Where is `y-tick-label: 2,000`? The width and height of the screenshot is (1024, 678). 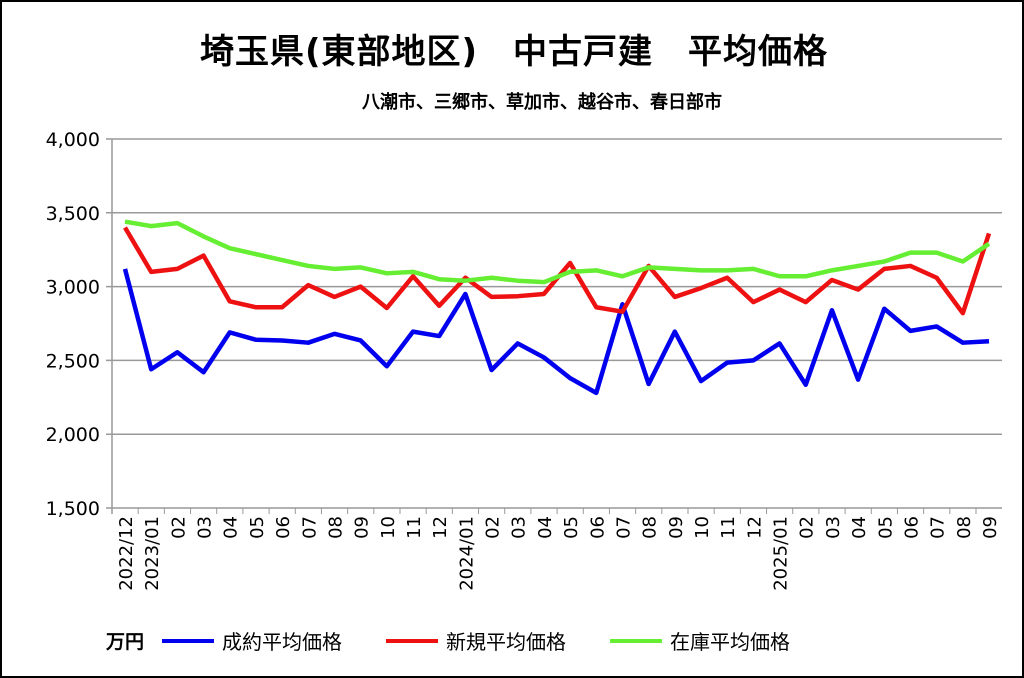 y-tick-label: 2,000 is located at coordinates (73, 435).